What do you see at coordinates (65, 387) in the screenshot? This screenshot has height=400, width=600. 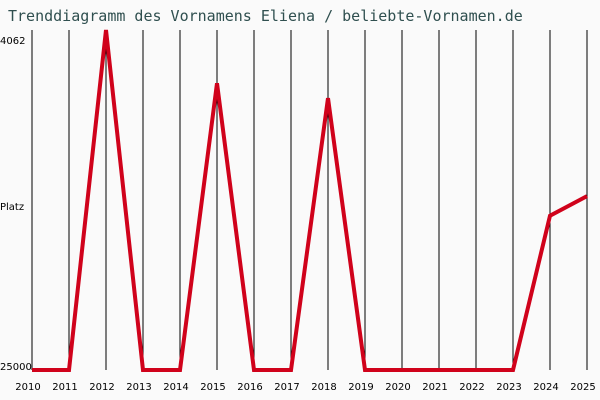 I see `x-tick-label: 2011` at bounding box center [65, 387].